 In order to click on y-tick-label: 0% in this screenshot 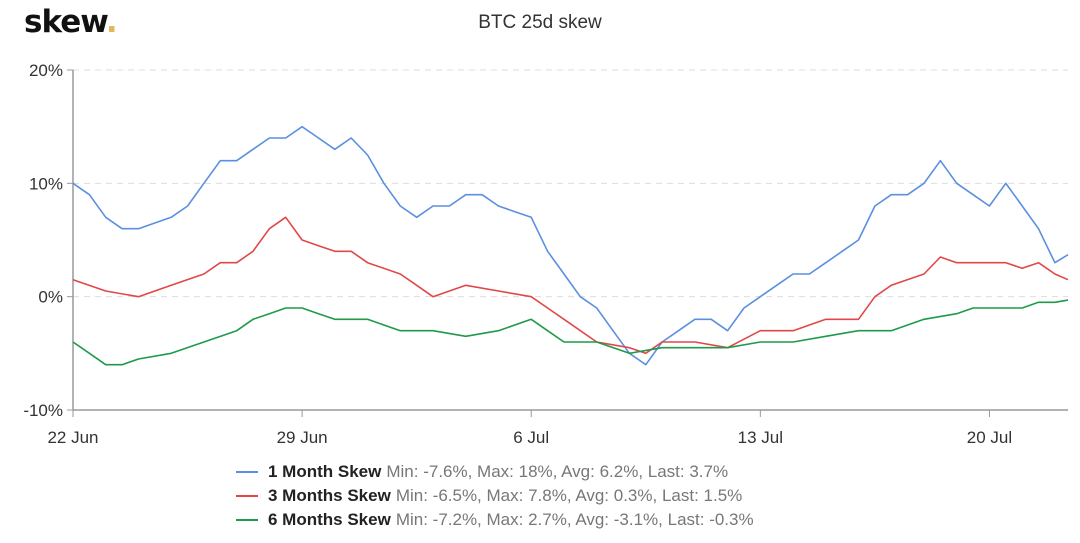, I will do `click(50, 297)`.